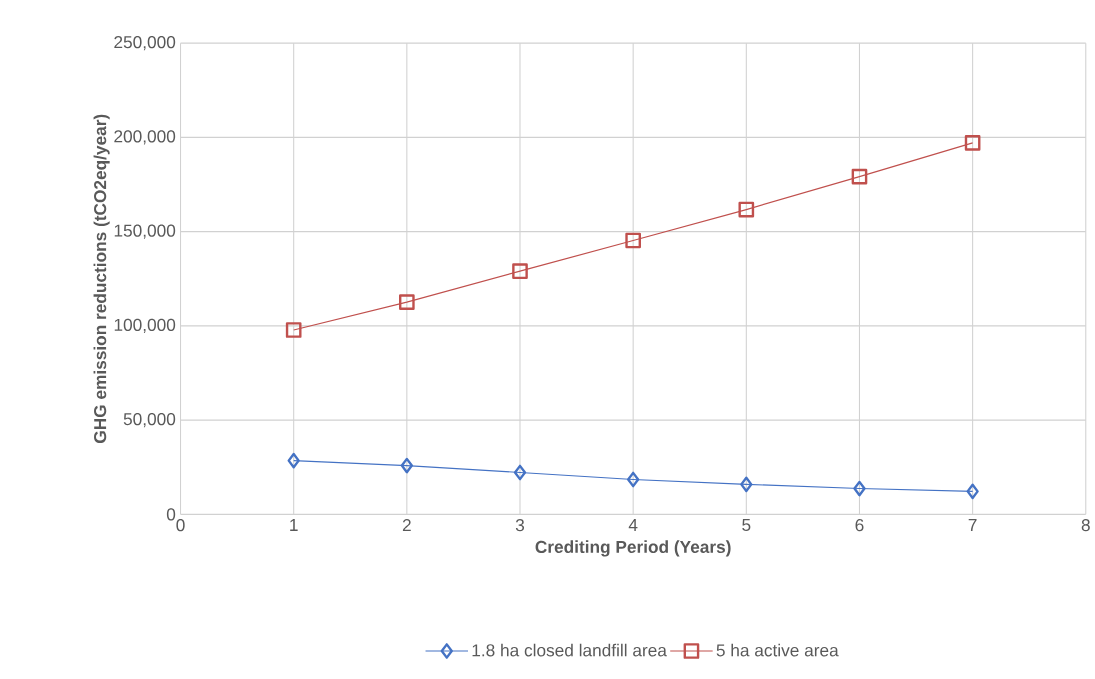  What do you see at coordinates (101, 278) in the screenshot?
I see `y-axis-title: GHG emission reductions (tCO2eq/year)` at bounding box center [101, 278].